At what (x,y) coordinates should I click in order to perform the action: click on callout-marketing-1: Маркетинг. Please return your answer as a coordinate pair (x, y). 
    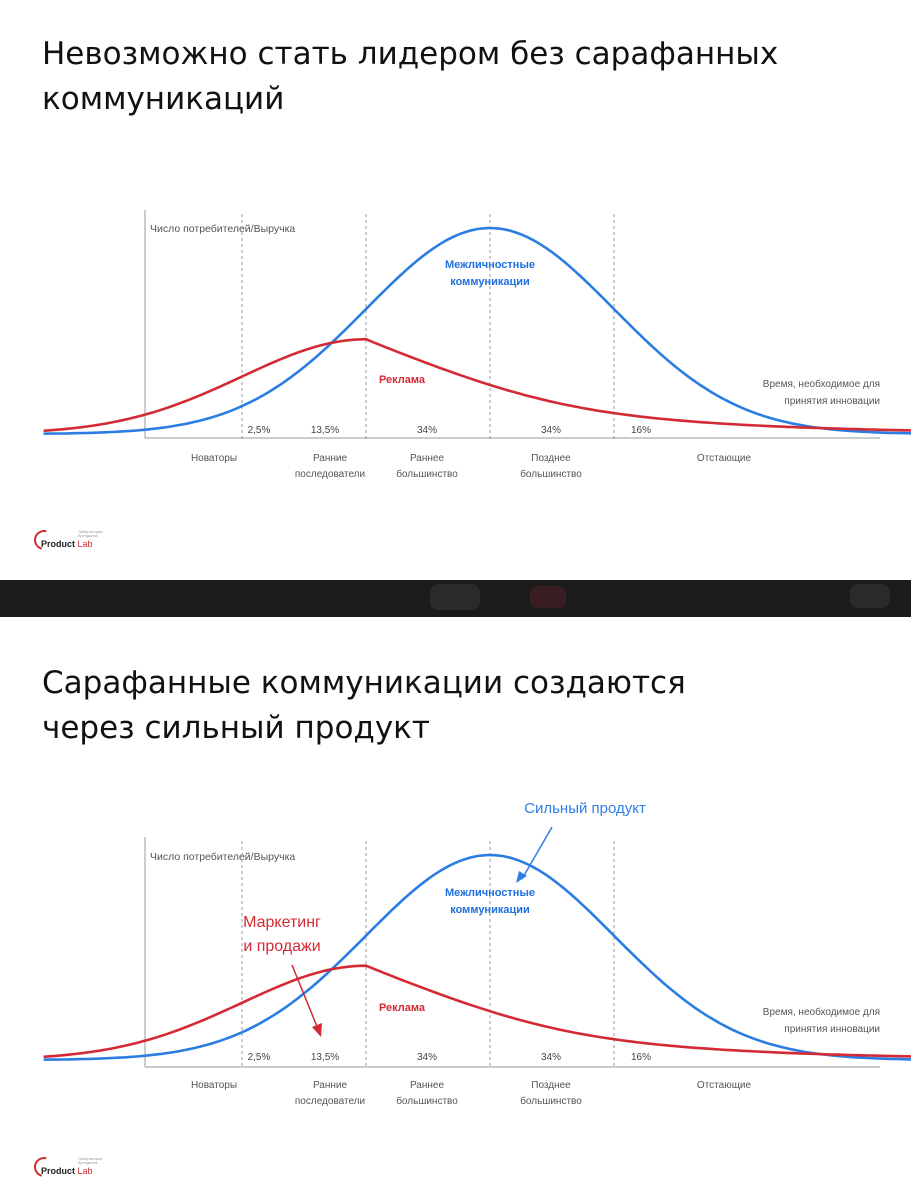
    Looking at the image, I should click on (282, 922).